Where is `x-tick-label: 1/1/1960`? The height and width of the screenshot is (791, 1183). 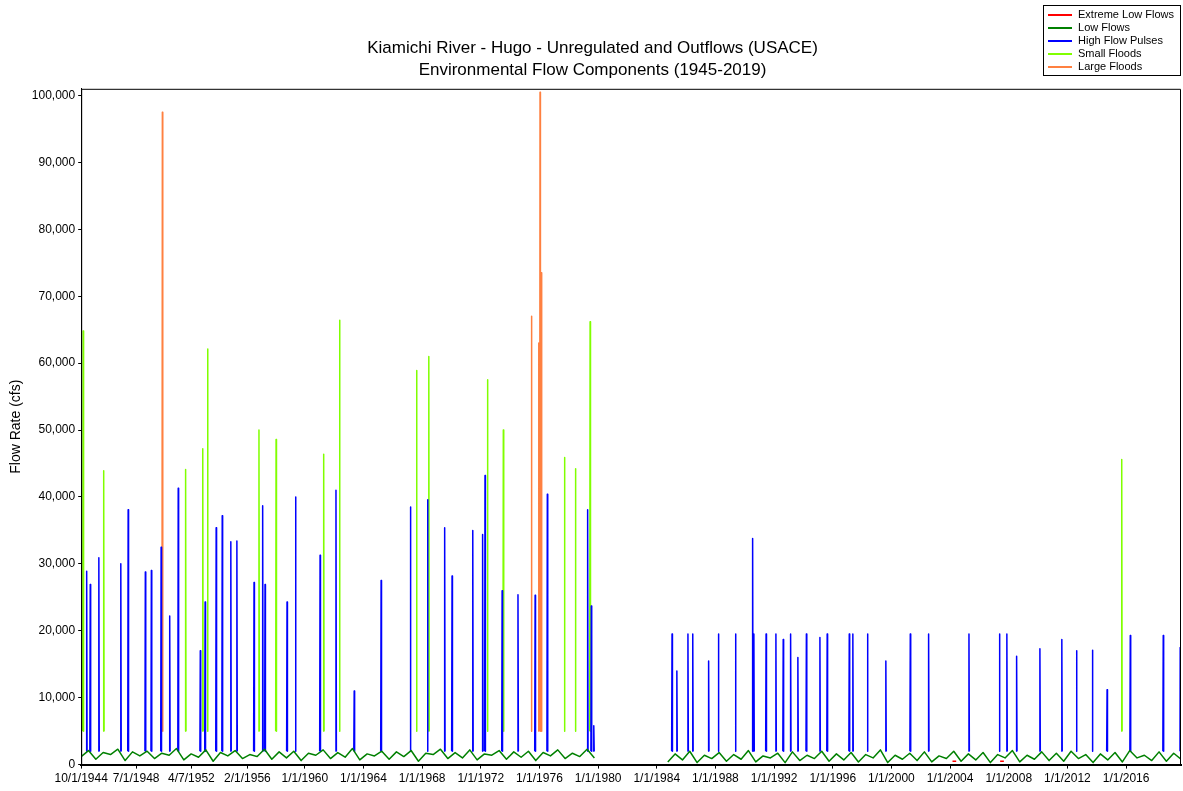 x-tick-label: 1/1/1960 is located at coordinates (305, 778).